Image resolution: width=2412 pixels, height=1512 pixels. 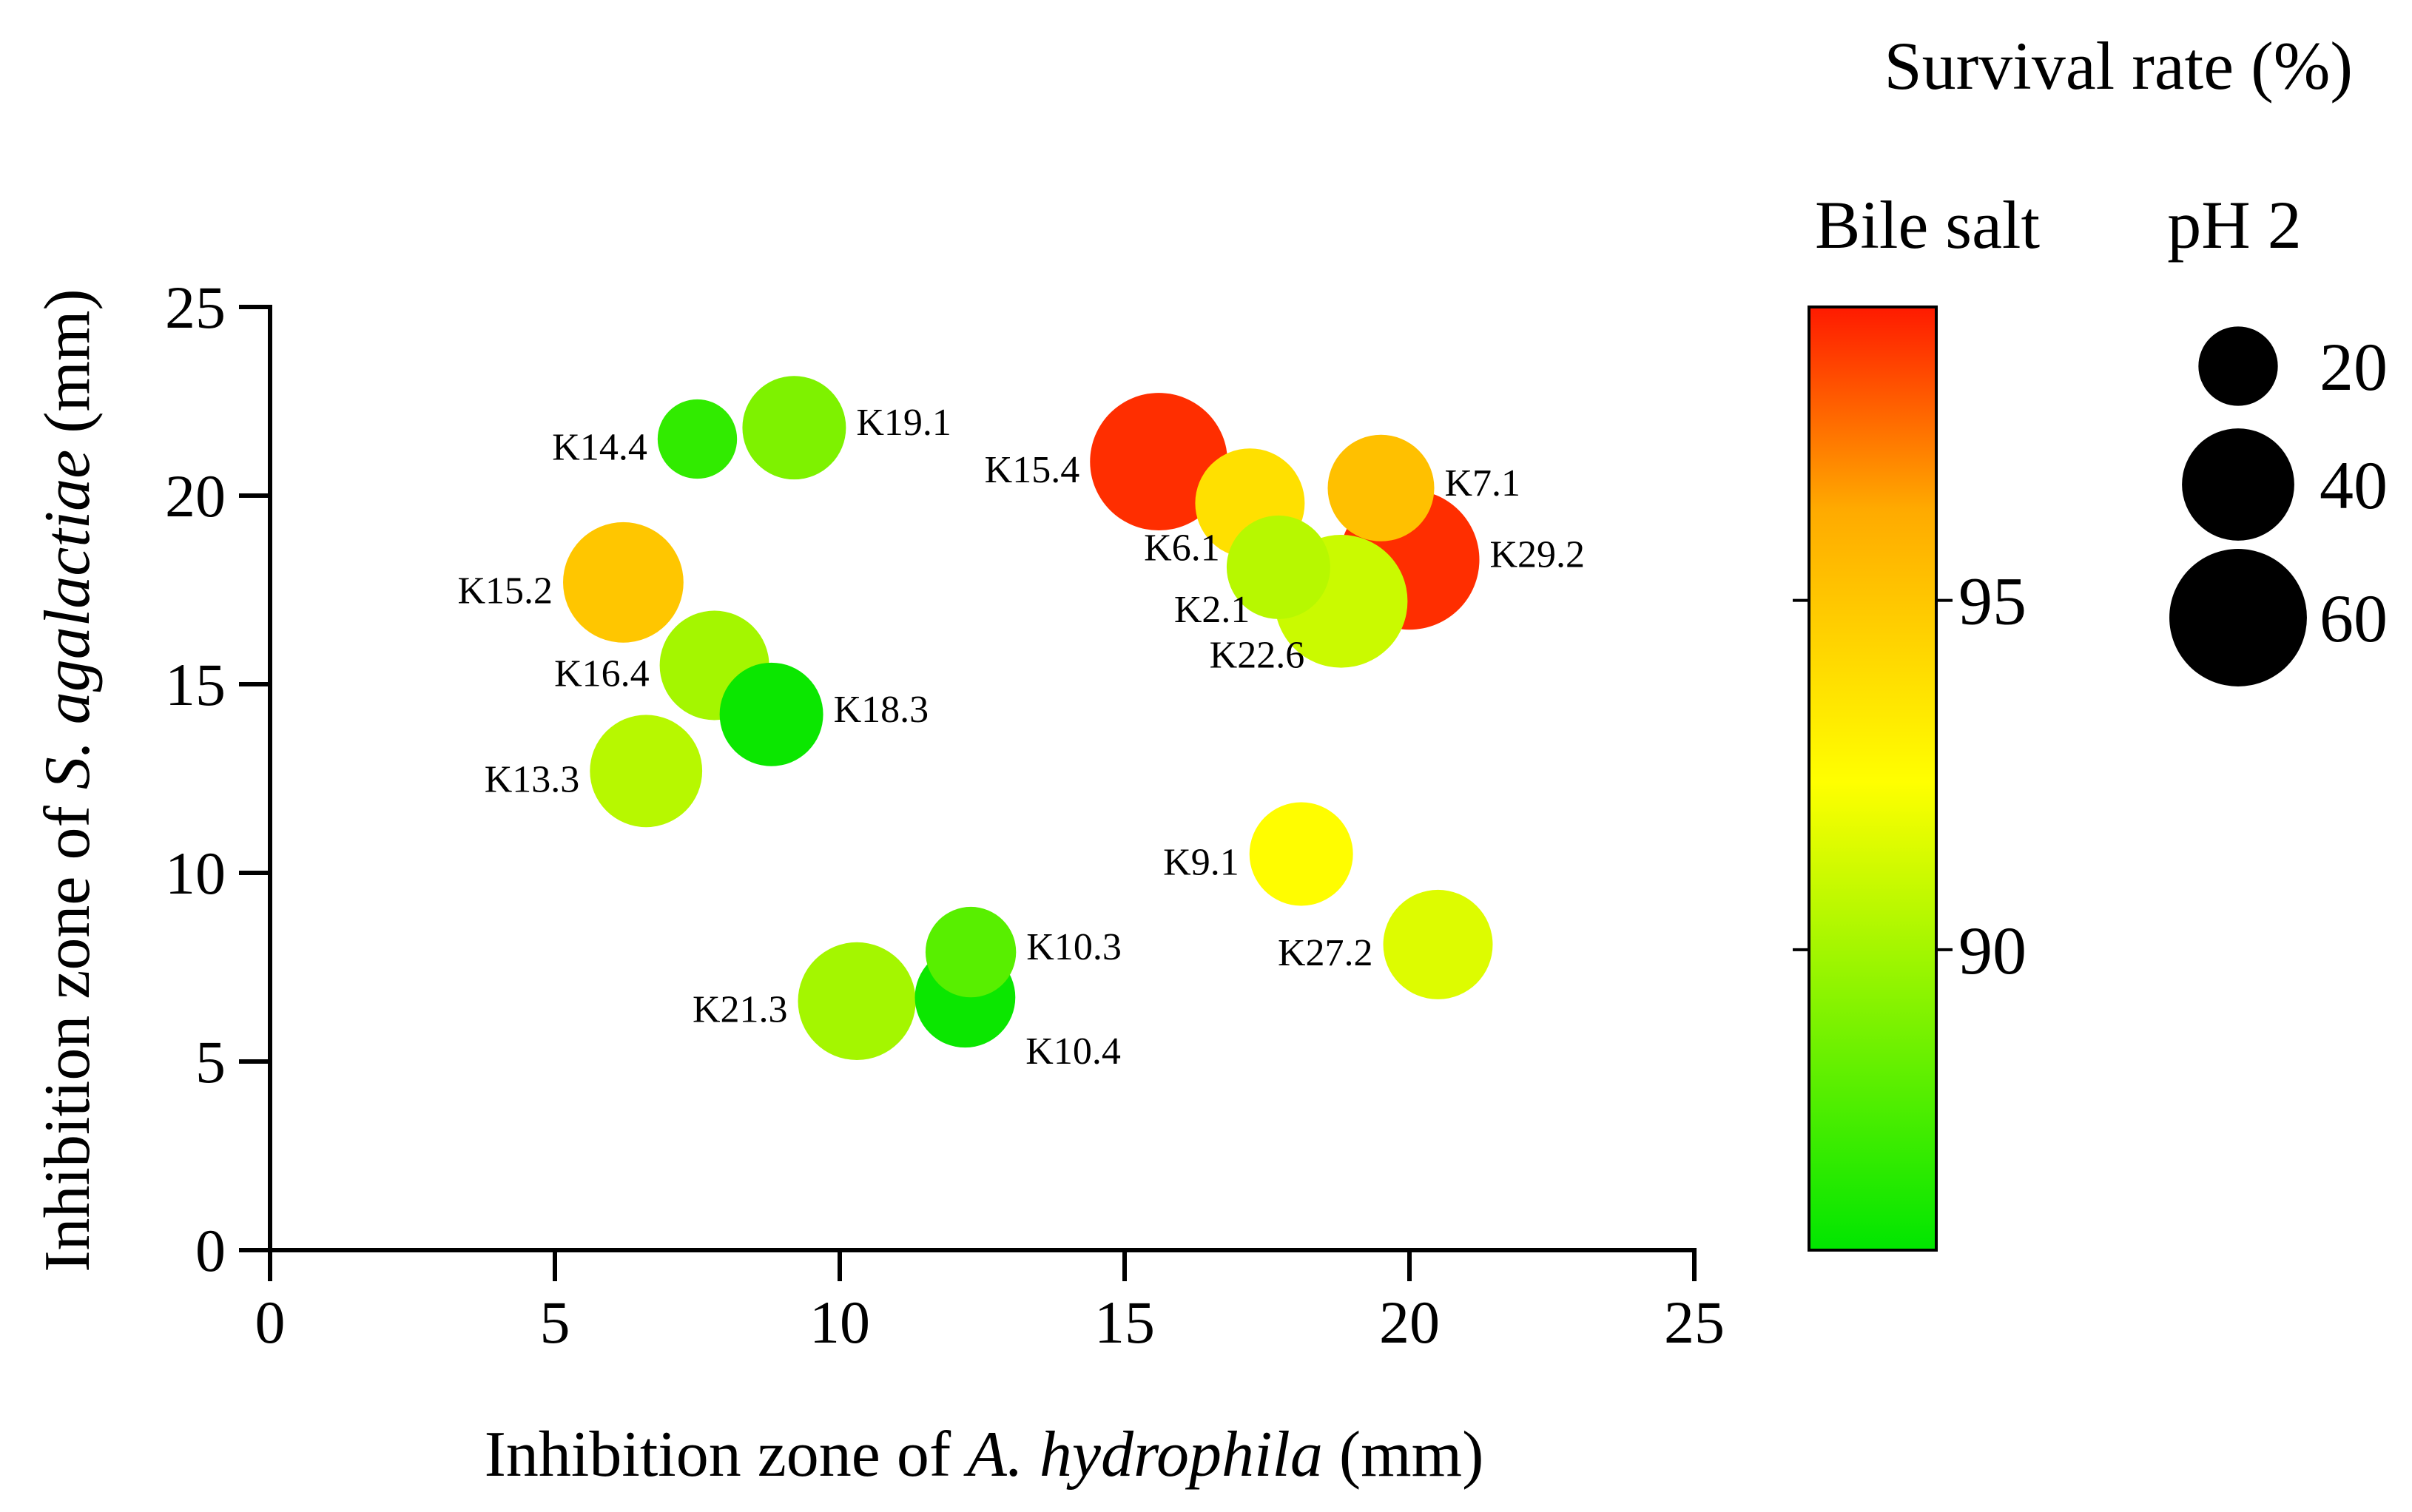 I want to click on y-axis-label: Inhibition zone of S. agalactiae (mm), so click(x=68, y=780).